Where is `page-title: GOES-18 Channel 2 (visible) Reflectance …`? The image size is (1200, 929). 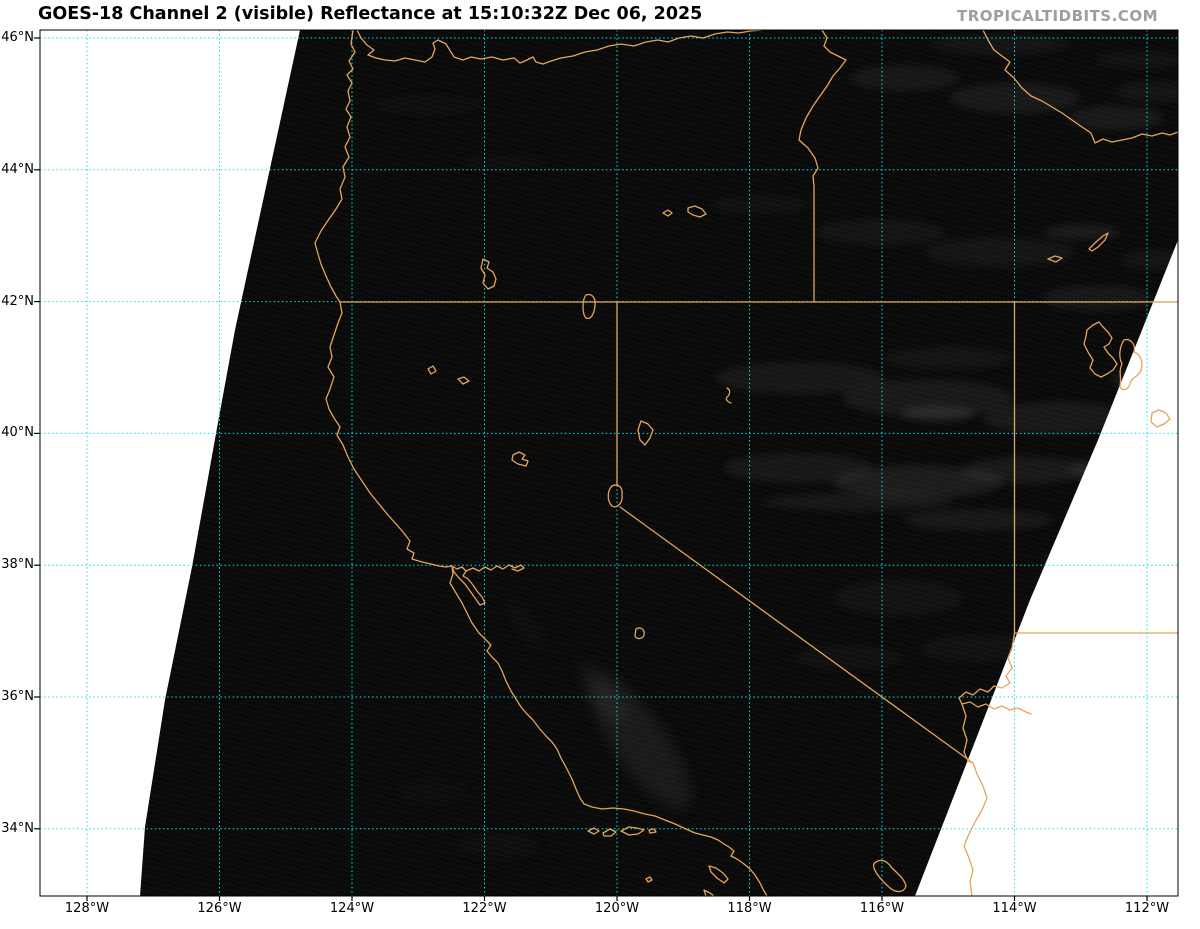 page-title: GOES-18 Channel 2 (visible) Reflectance … is located at coordinates (370, 14).